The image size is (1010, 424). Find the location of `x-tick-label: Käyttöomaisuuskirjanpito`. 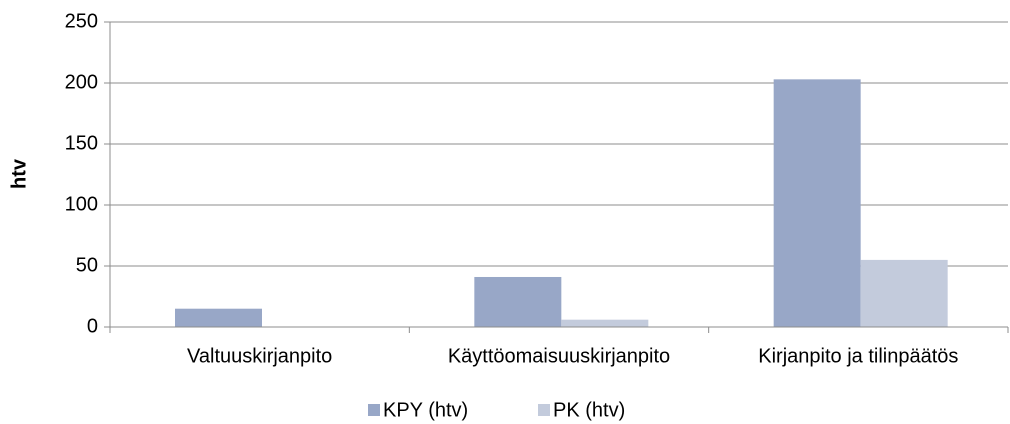

x-tick-label: Käyttöomaisuuskirjanpito is located at coordinates (559, 356).